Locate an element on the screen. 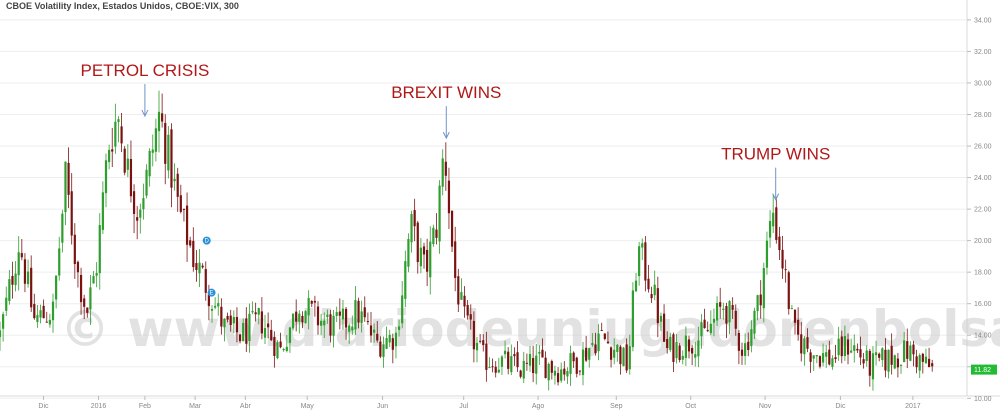  annotation-arrowhead is located at coordinates (776, 197).